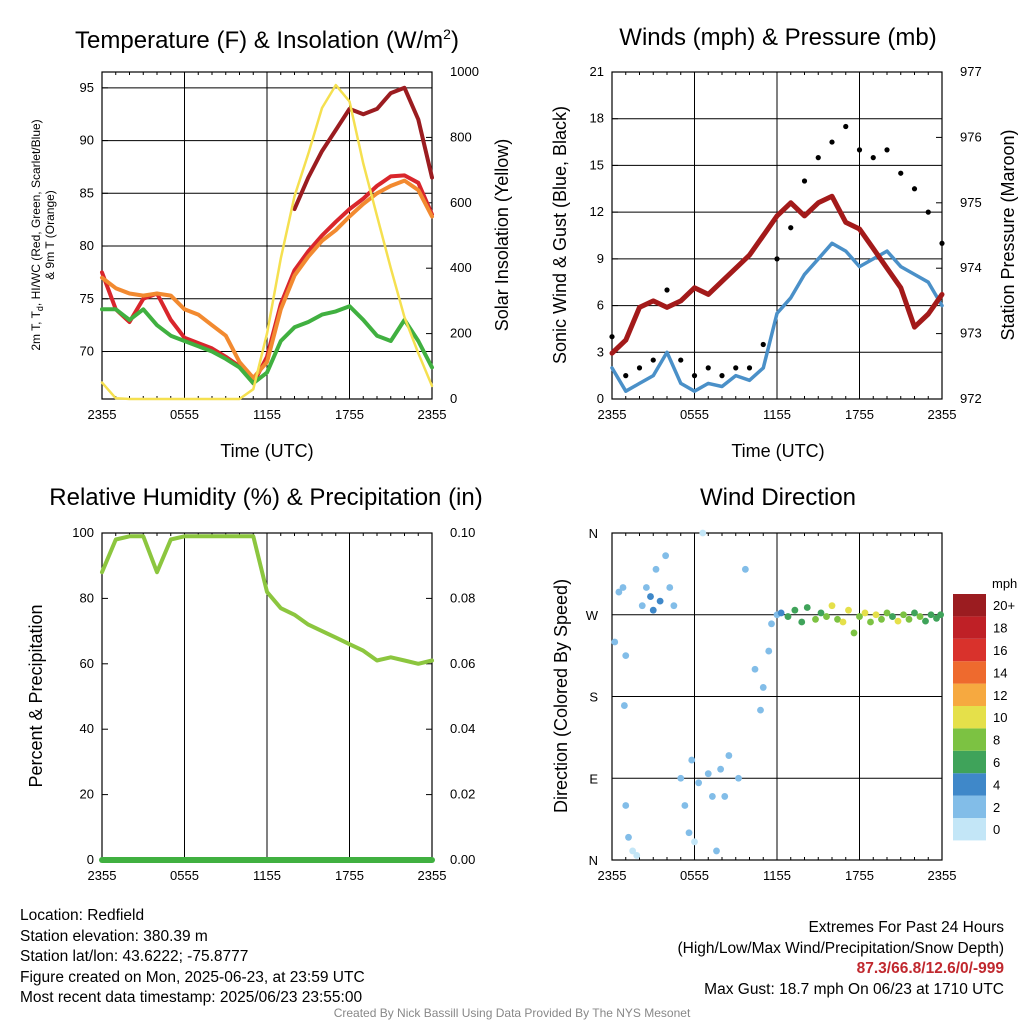  What do you see at coordinates (1000, 717) in the screenshot?
I see `legend-label: 10` at bounding box center [1000, 717].